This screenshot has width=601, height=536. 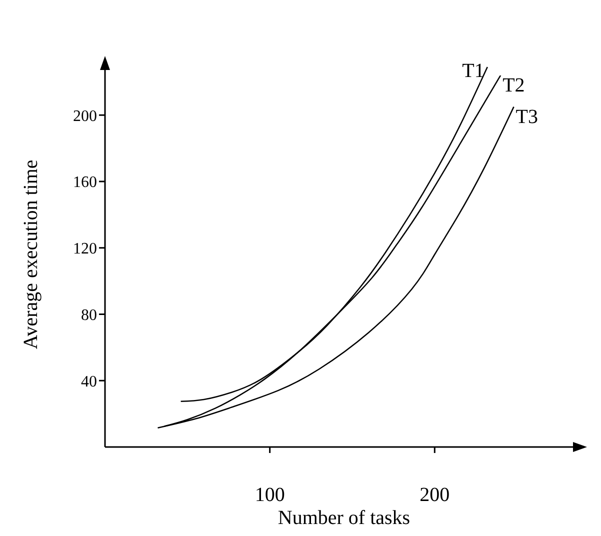 What do you see at coordinates (89, 381) in the screenshot?
I see `y-tick-label: 40` at bounding box center [89, 381].